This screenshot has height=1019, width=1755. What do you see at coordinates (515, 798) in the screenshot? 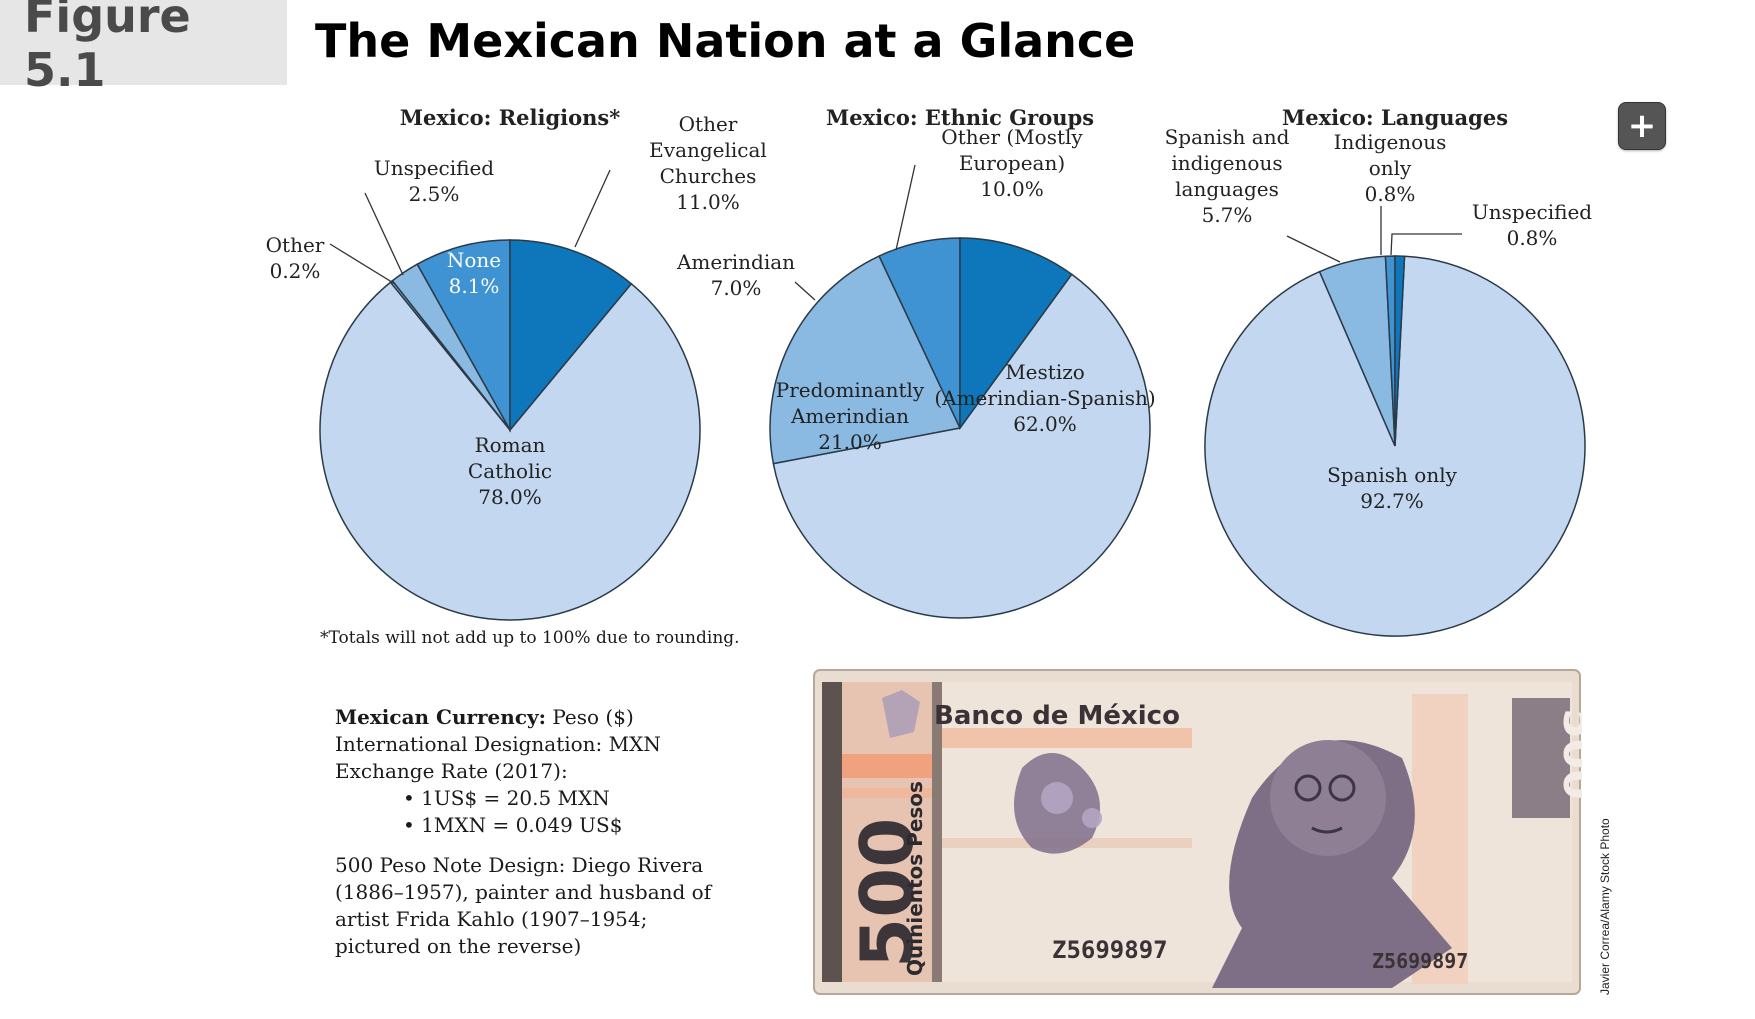
I see `exchange-rate-usd: 1US$ = 20.5 MXN` at bounding box center [515, 798].